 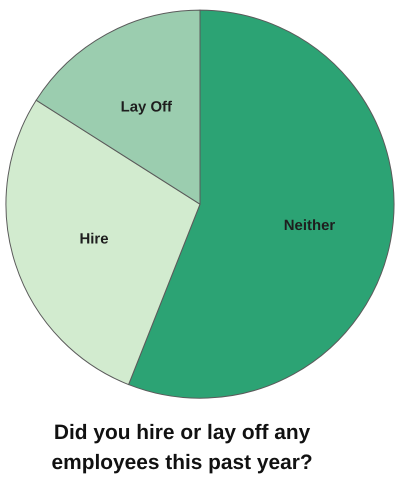 I want to click on text: Did you hire or lay off any employees this past year?, so click(x=182, y=447).